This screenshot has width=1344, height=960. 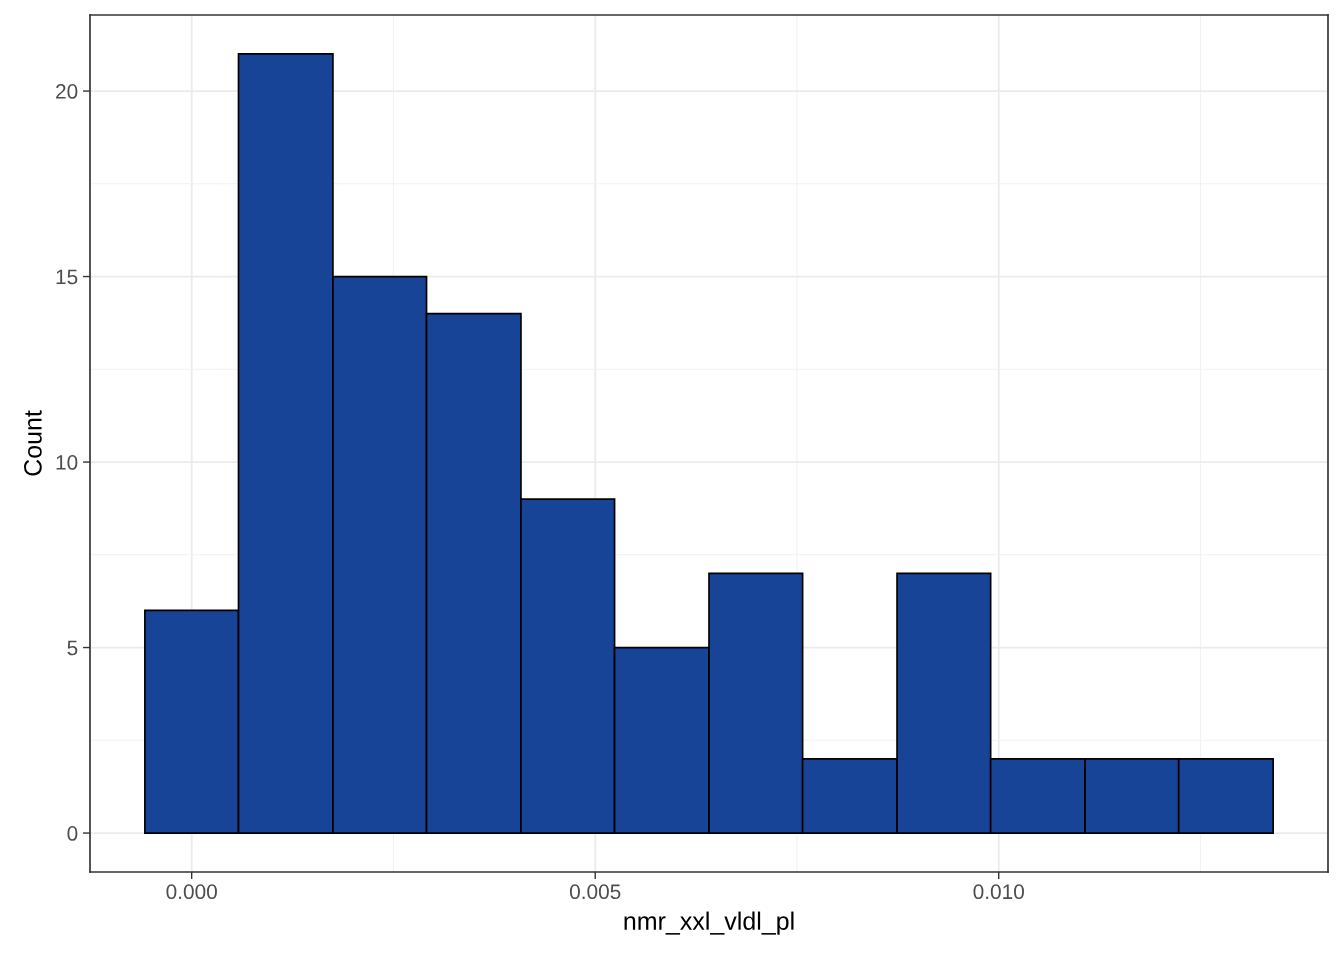 I want to click on y-tick-label: 20, so click(x=67, y=91).